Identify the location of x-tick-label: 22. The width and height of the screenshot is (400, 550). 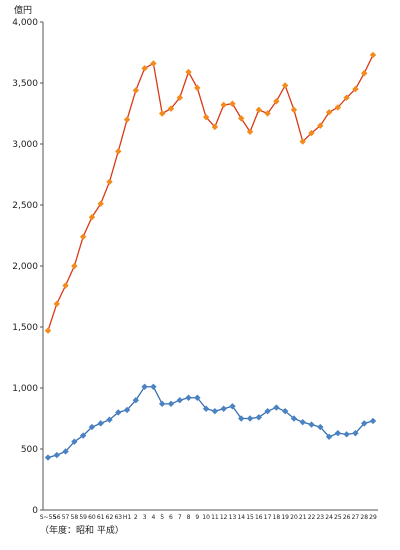
(312, 517).